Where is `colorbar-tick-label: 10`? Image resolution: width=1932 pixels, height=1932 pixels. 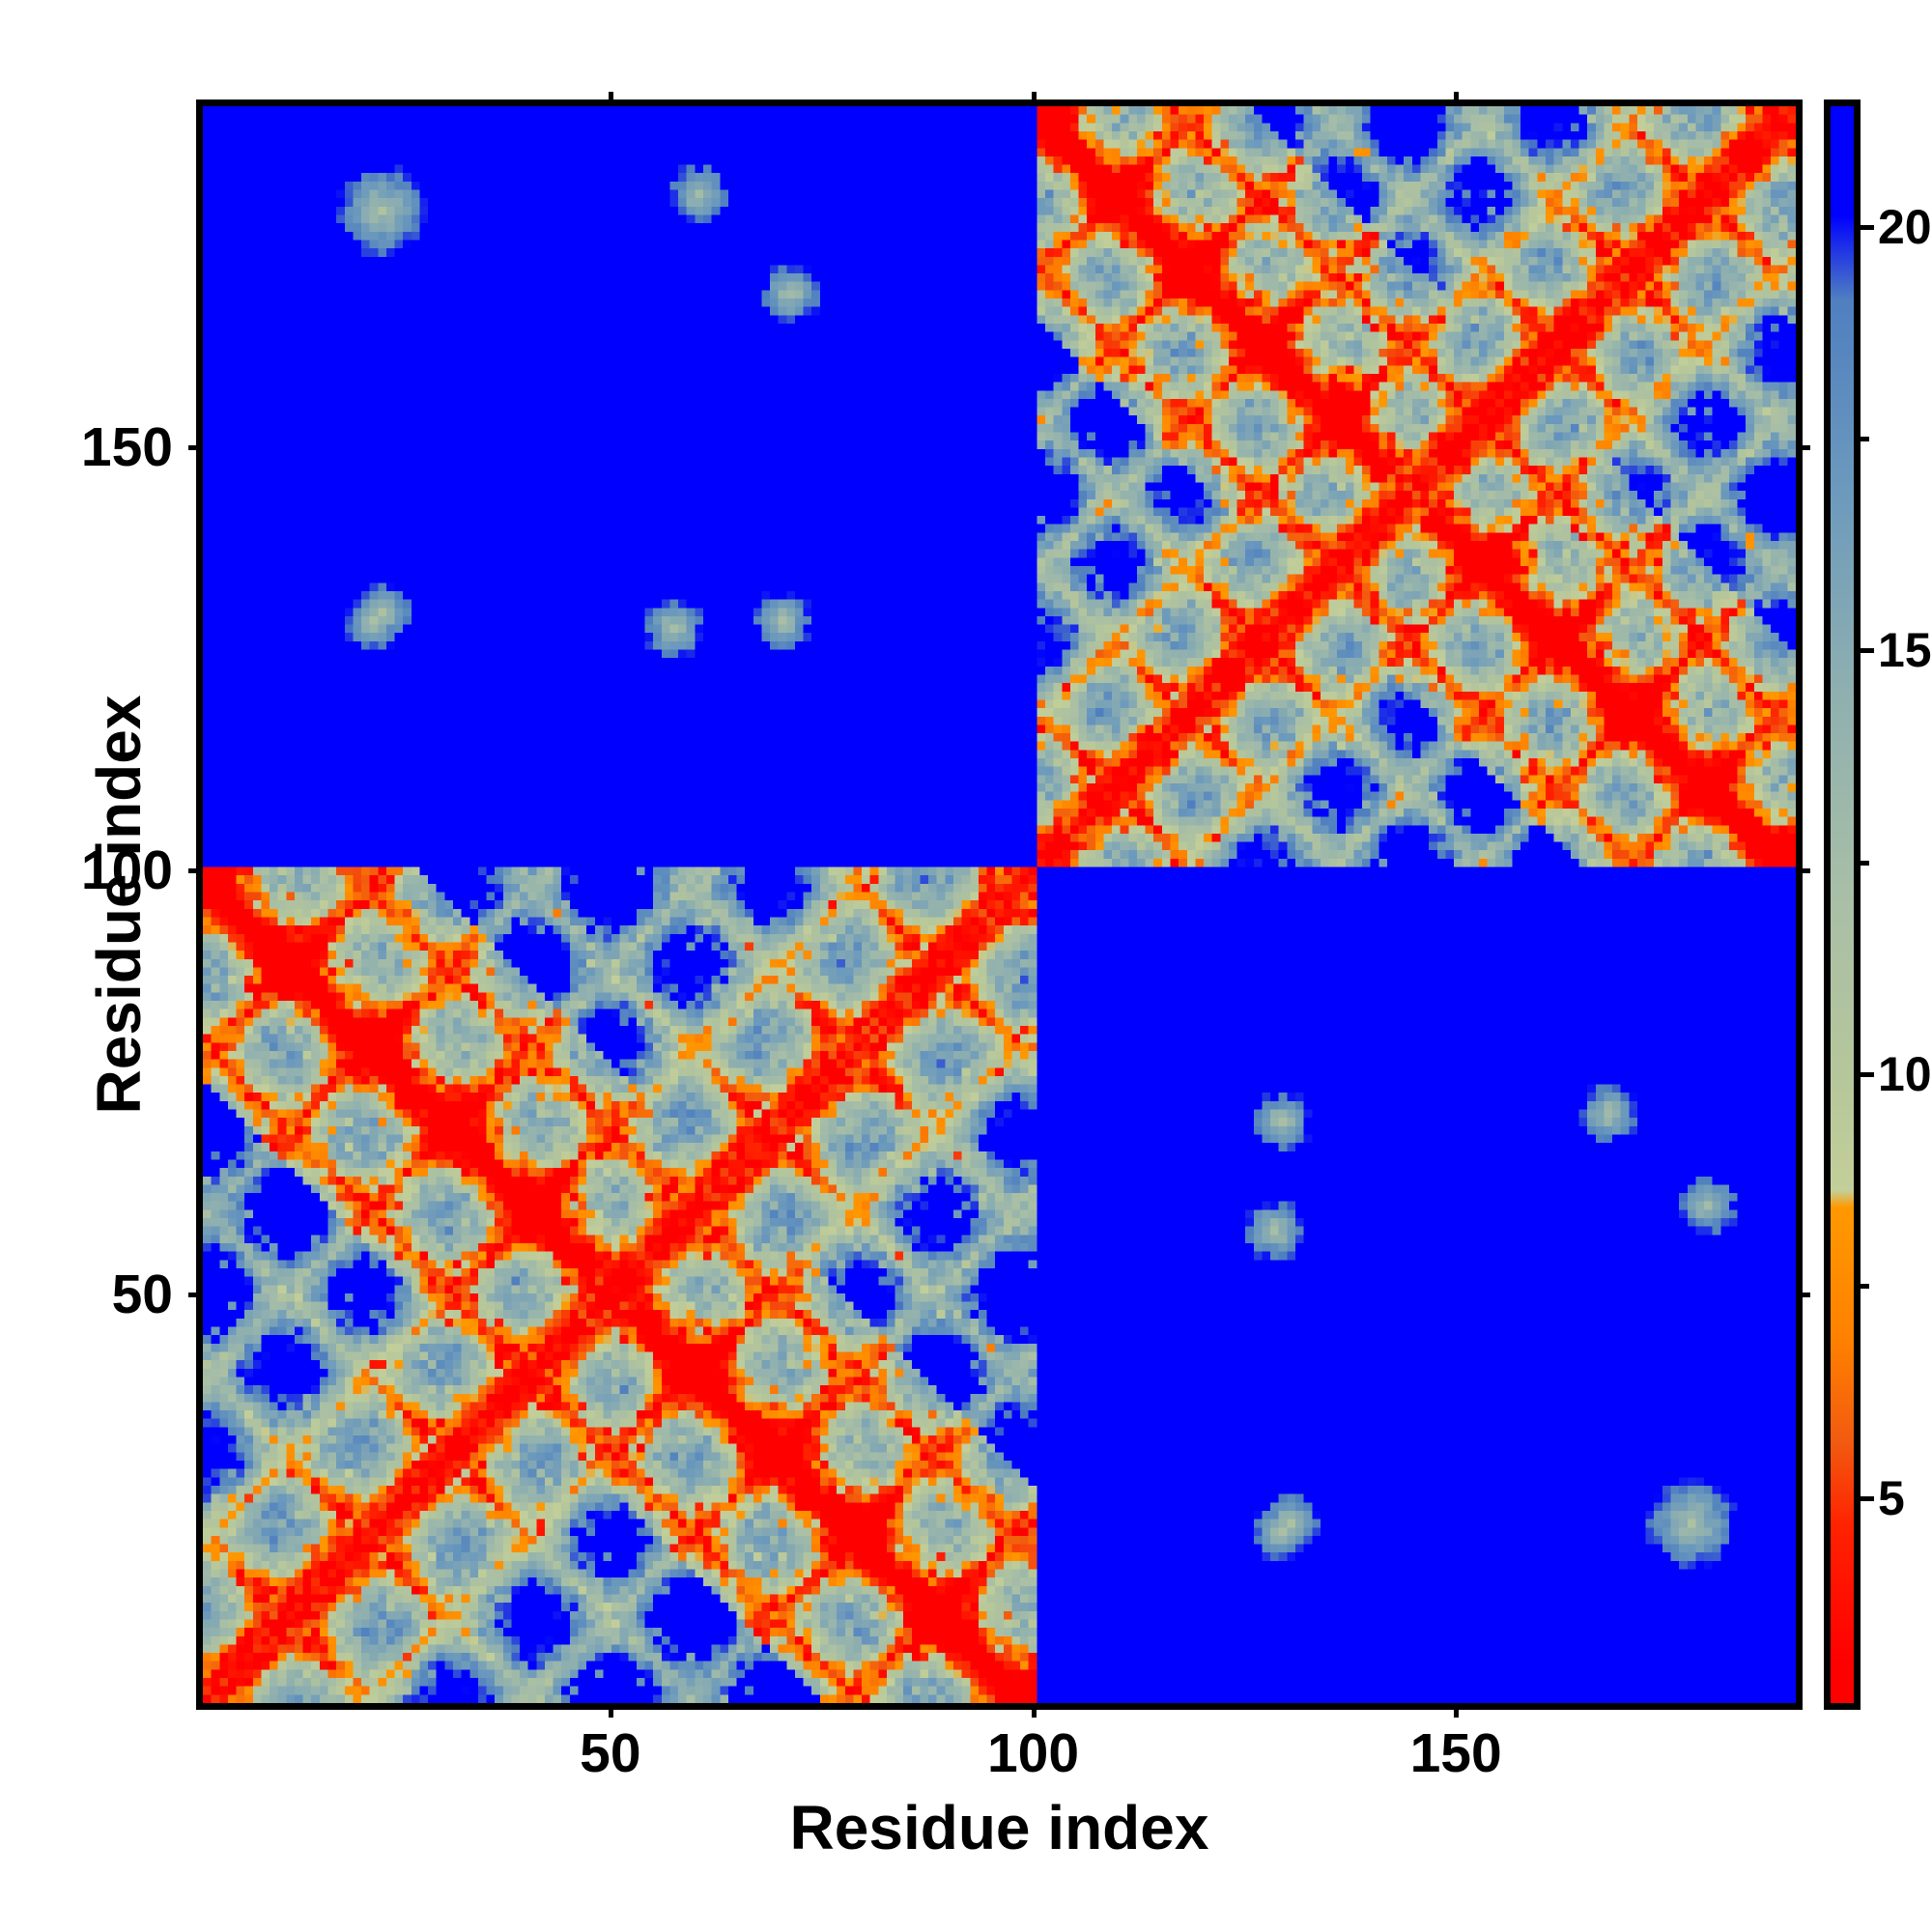 colorbar-tick-label: 10 is located at coordinates (1905, 1073).